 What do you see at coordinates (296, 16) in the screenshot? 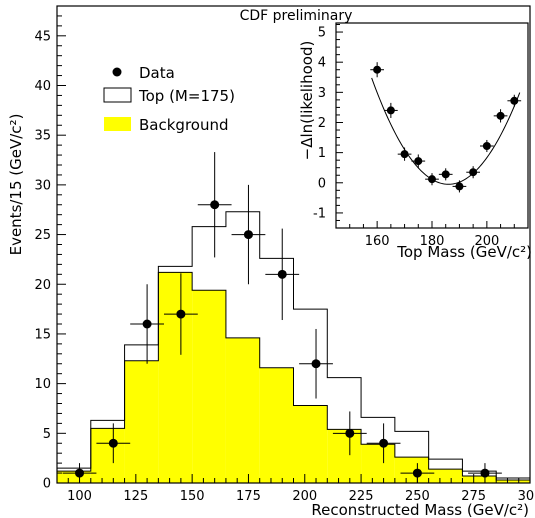
I see `chart-title: CDF preliminary` at bounding box center [296, 16].